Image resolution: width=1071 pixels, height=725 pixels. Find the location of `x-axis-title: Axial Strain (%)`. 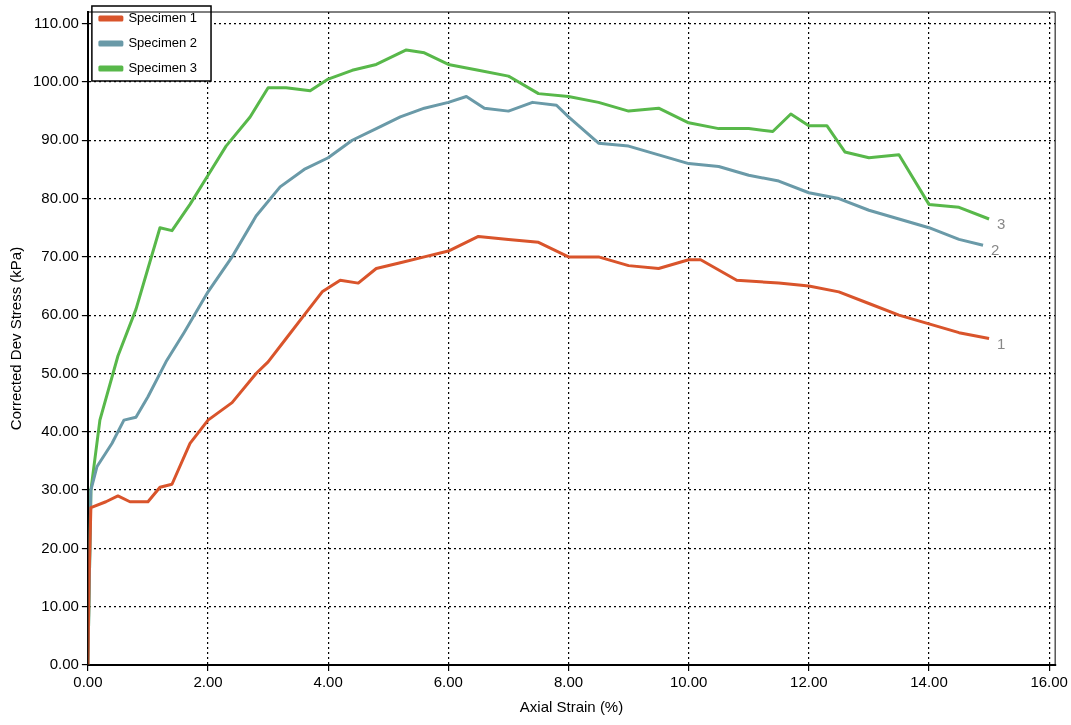

x-axis-title: Axial Strain (%) is located at coordinates (571, 707).